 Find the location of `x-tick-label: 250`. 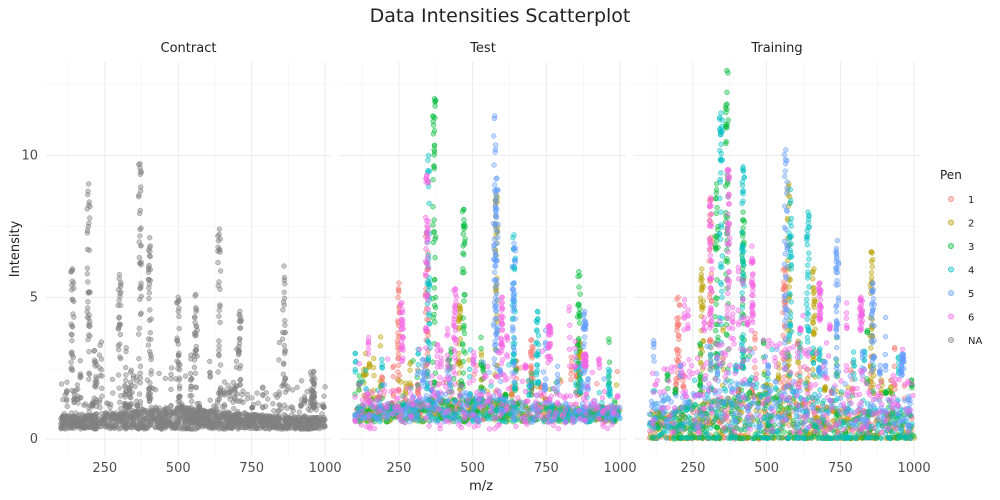

x-tick-label: 250 is located at coordinates (399, 468).